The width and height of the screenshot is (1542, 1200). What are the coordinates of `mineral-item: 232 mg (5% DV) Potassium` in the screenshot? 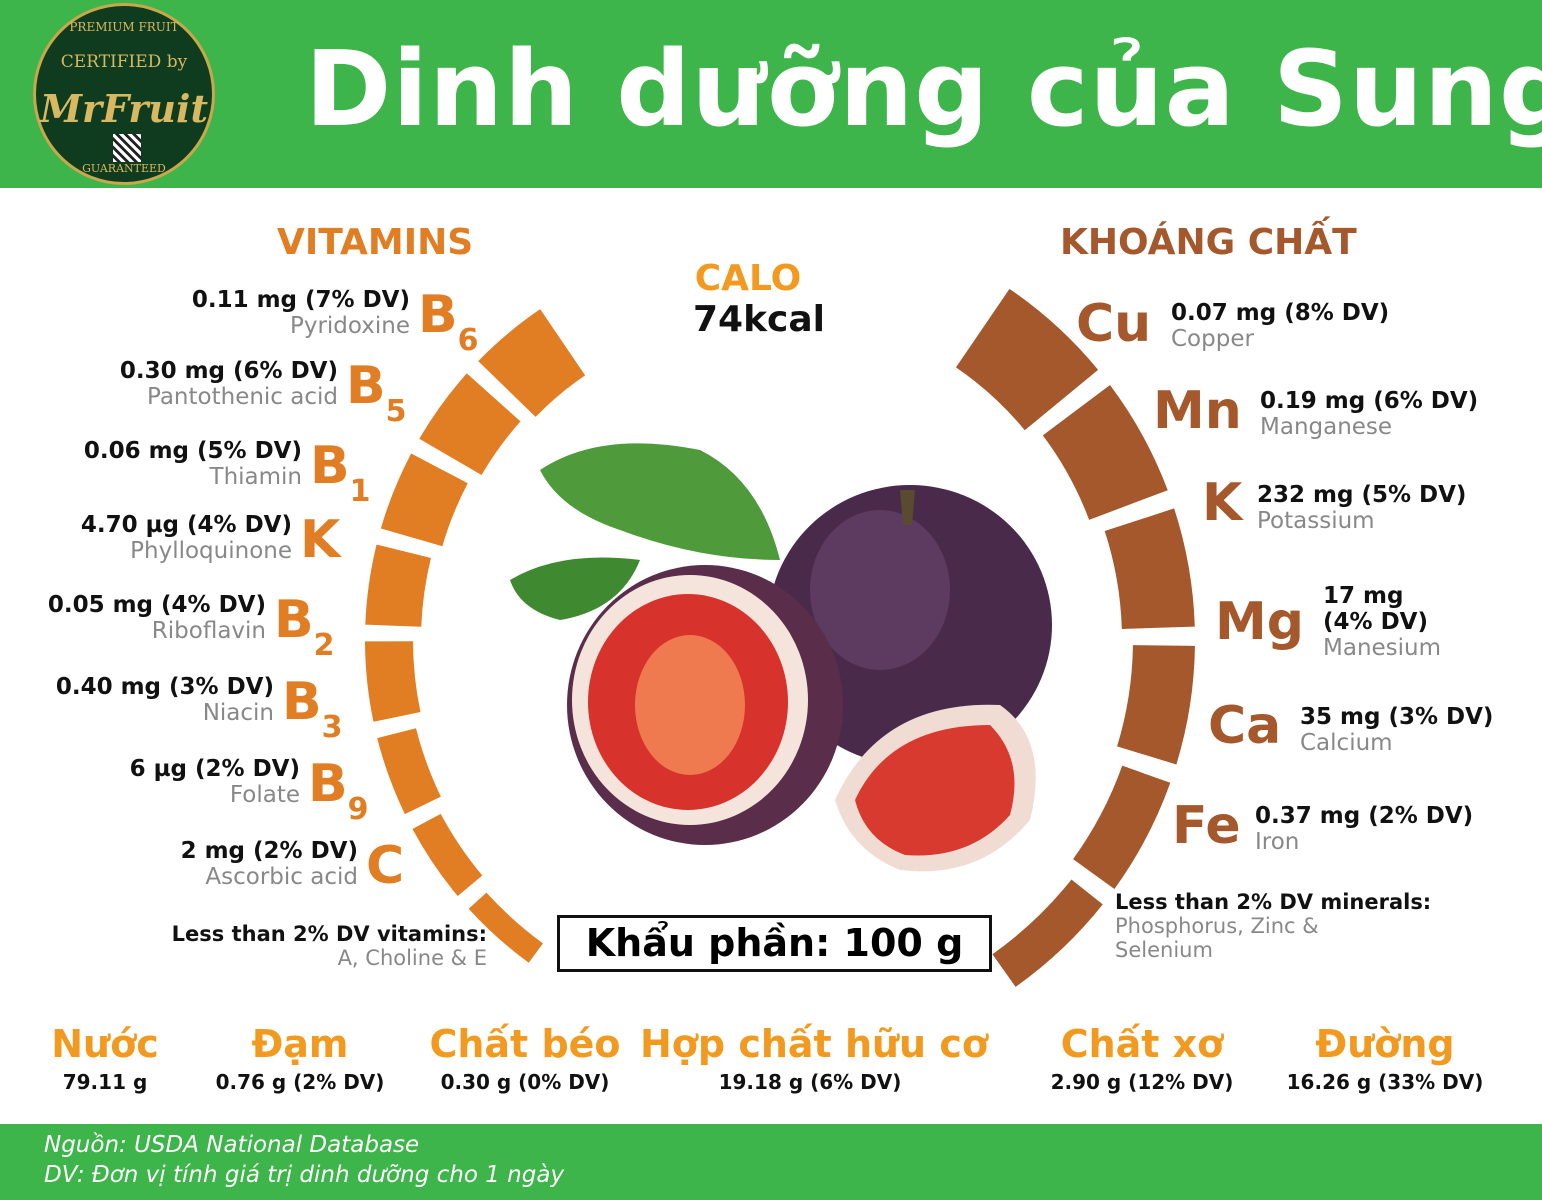 It's located at (1361, 508).